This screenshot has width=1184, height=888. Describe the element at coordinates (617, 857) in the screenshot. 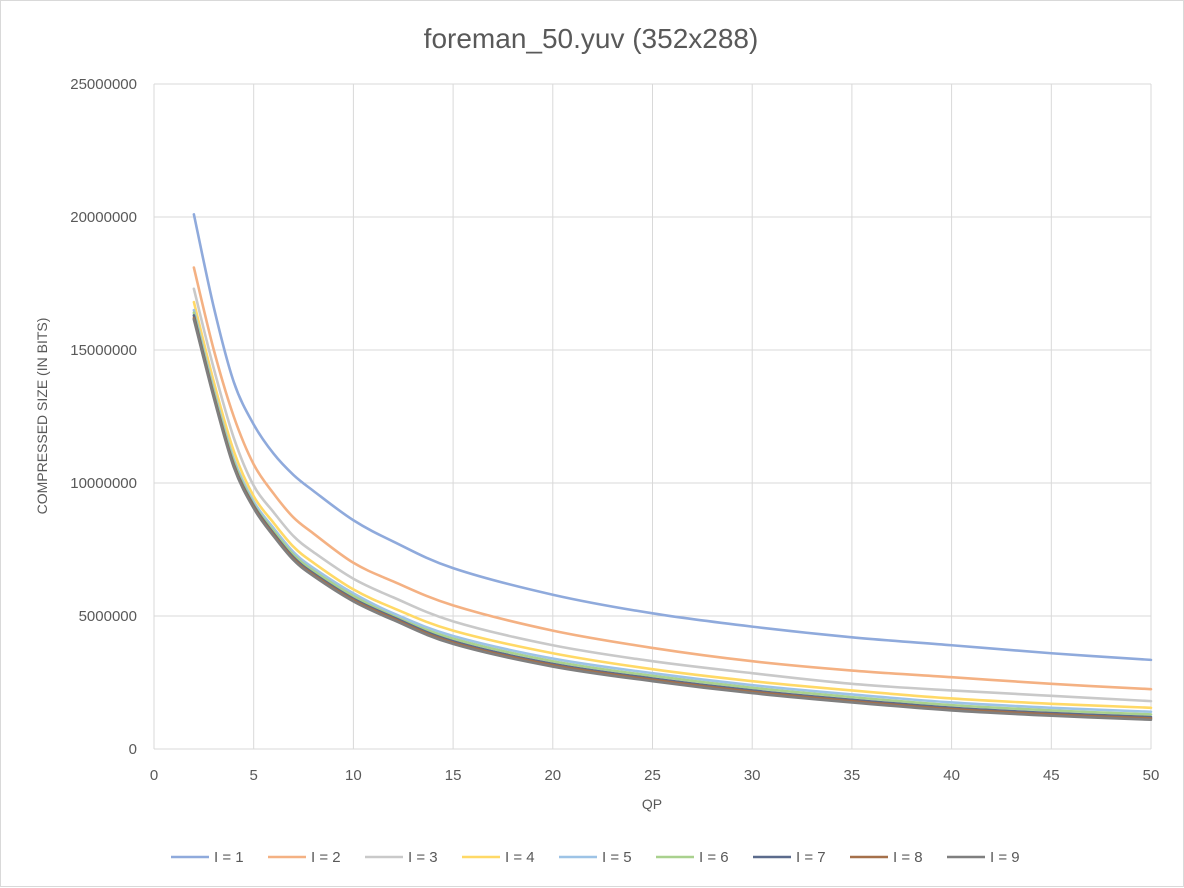

I see `legend-label: I = 5` at that location.